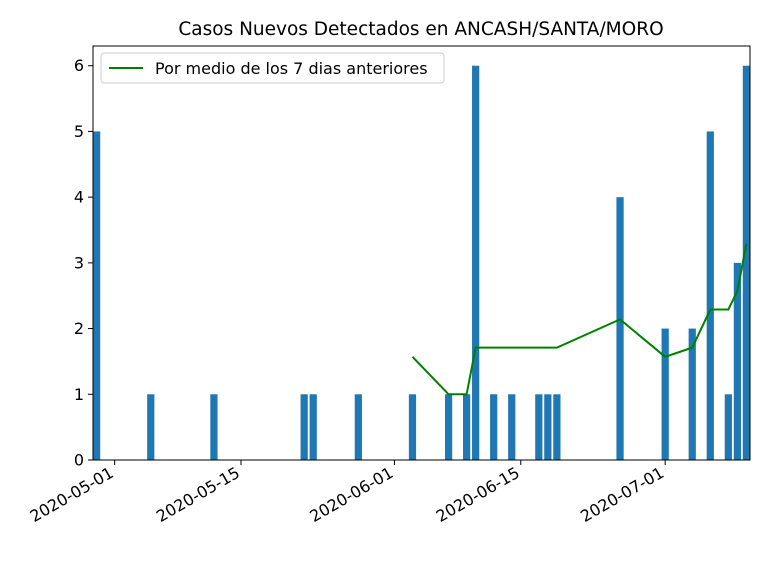 The image size is (768, 576). I want to click on legend-label: Por medio de los 7 dias anteriores, so click(291, 68).